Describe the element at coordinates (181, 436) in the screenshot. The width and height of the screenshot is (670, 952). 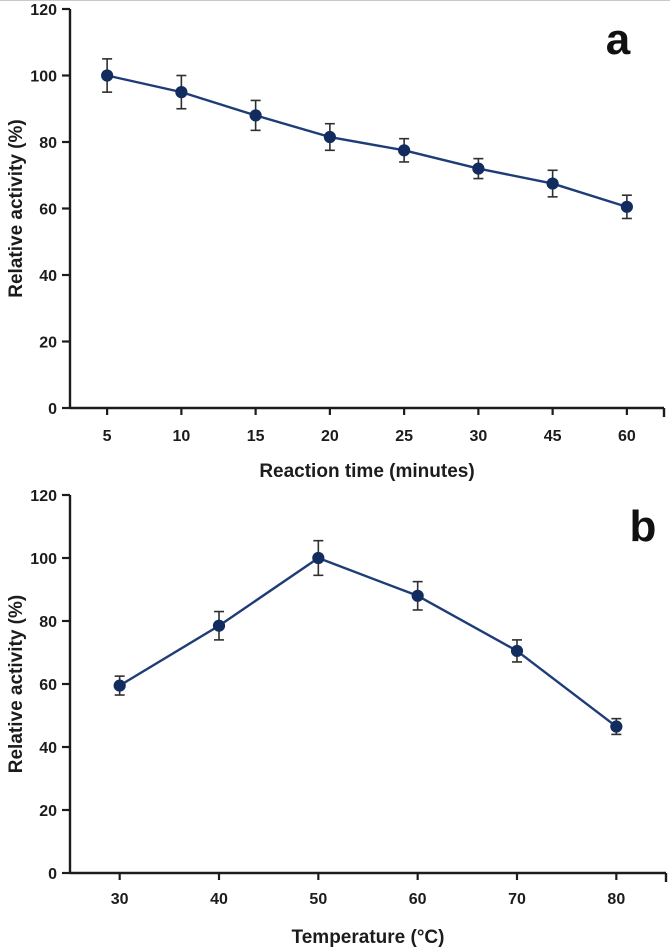
I see `x-tick-label: 10` at that location.